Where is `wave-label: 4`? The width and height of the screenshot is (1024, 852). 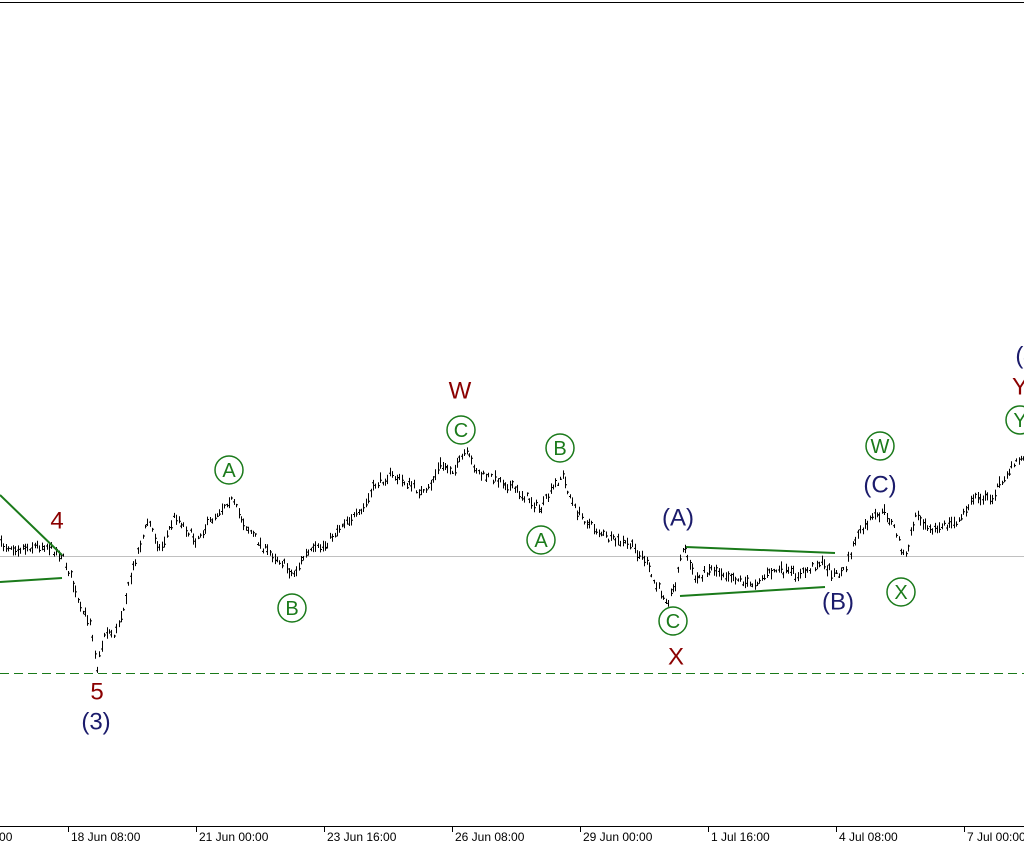 wave-label: 4 is located at coordinates (56, 520).